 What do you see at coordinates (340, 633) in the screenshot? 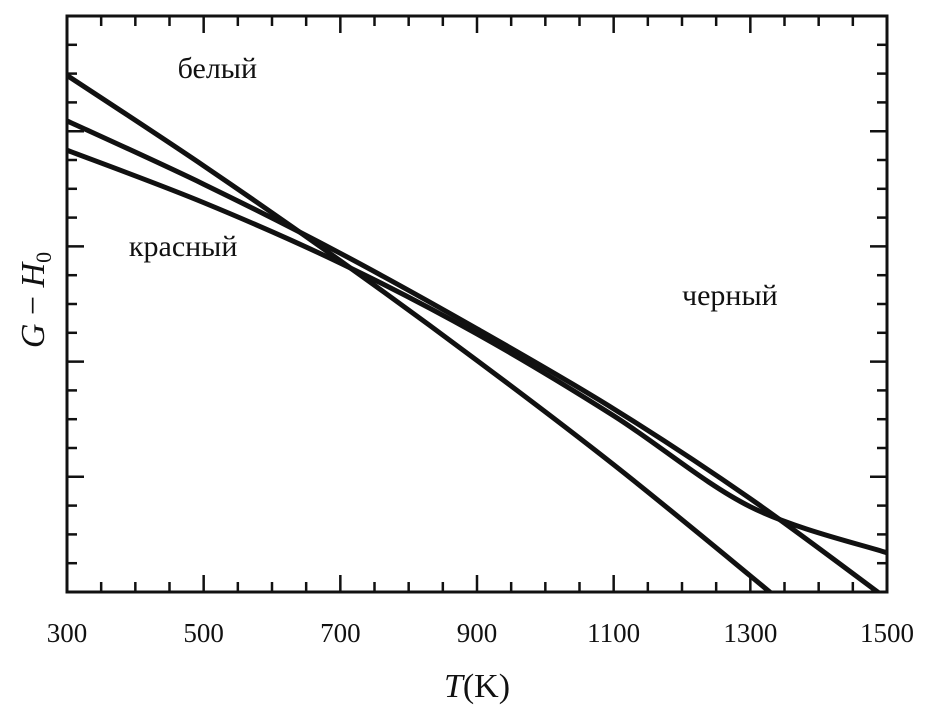
I see `x-tick-label: 700` at bounding box center [340, 633].